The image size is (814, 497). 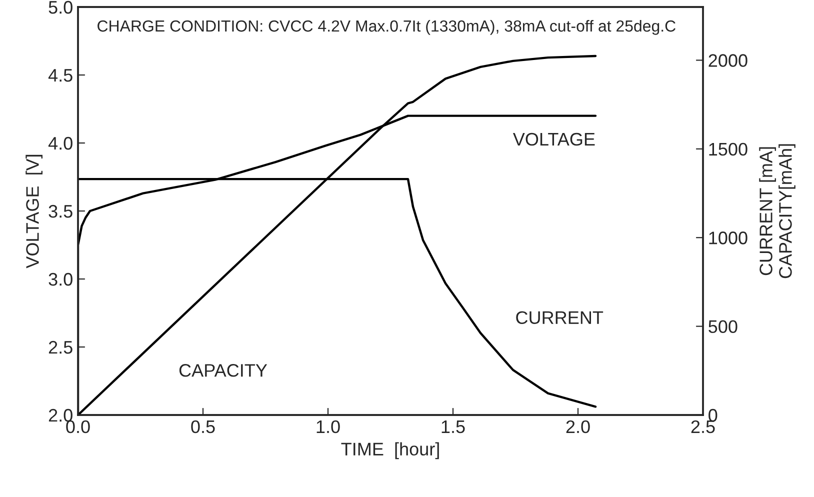 What do you see at coordinates (60, 279) in the screenshot?
I see `y-tick-label: 3.0` at bounding box center [60, 279].